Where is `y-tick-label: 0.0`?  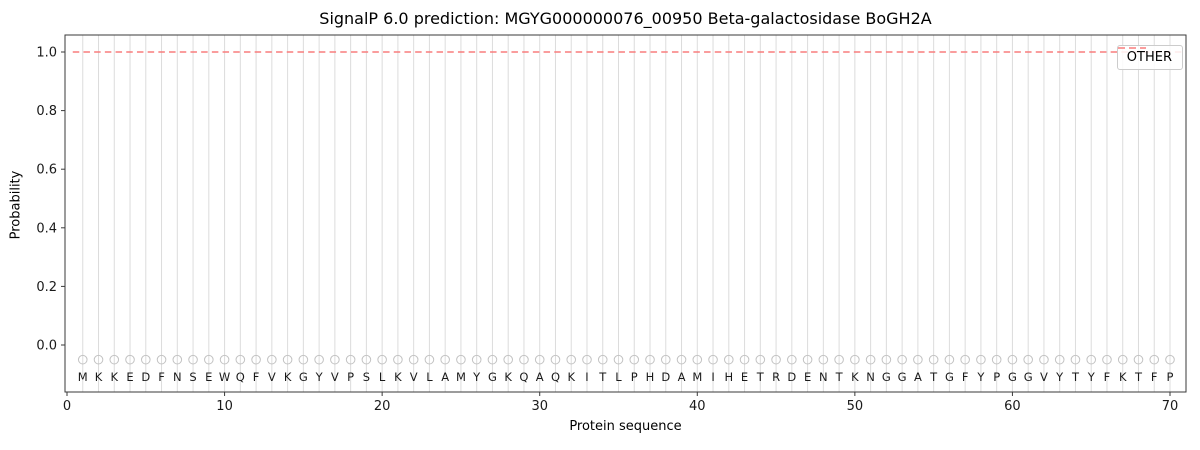 y-tick-label: 0.0 is located at coordinates (46, 346).